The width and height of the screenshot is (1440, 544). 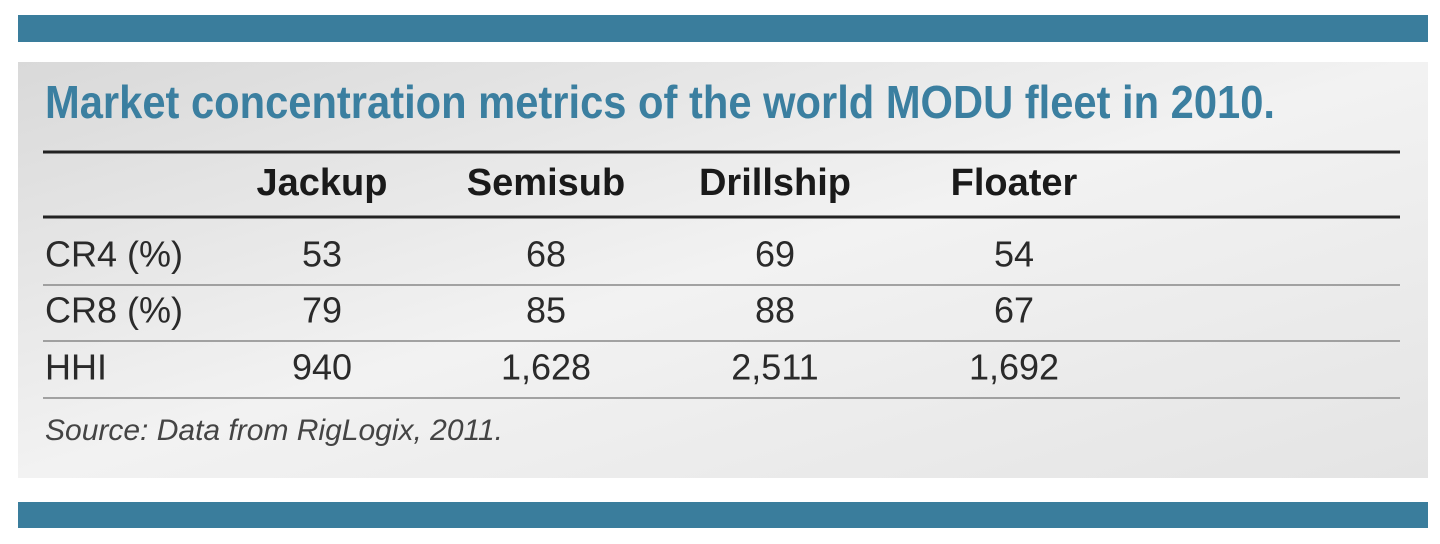 I want to click on row-label: HHI, so click(x=76, y=367).